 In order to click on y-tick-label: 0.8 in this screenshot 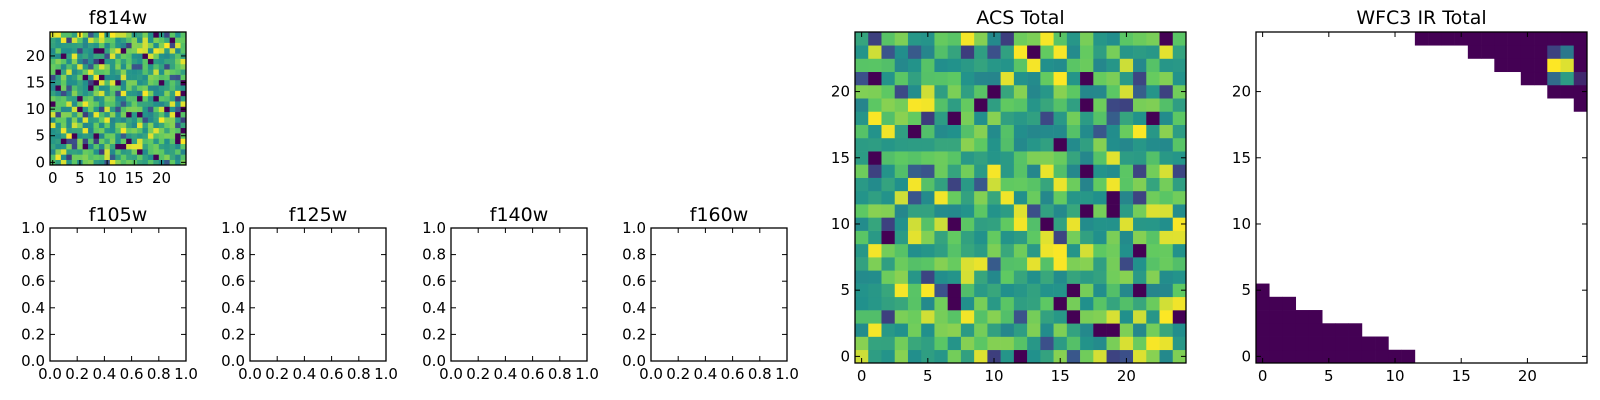, I will do `click(434, 255)`.